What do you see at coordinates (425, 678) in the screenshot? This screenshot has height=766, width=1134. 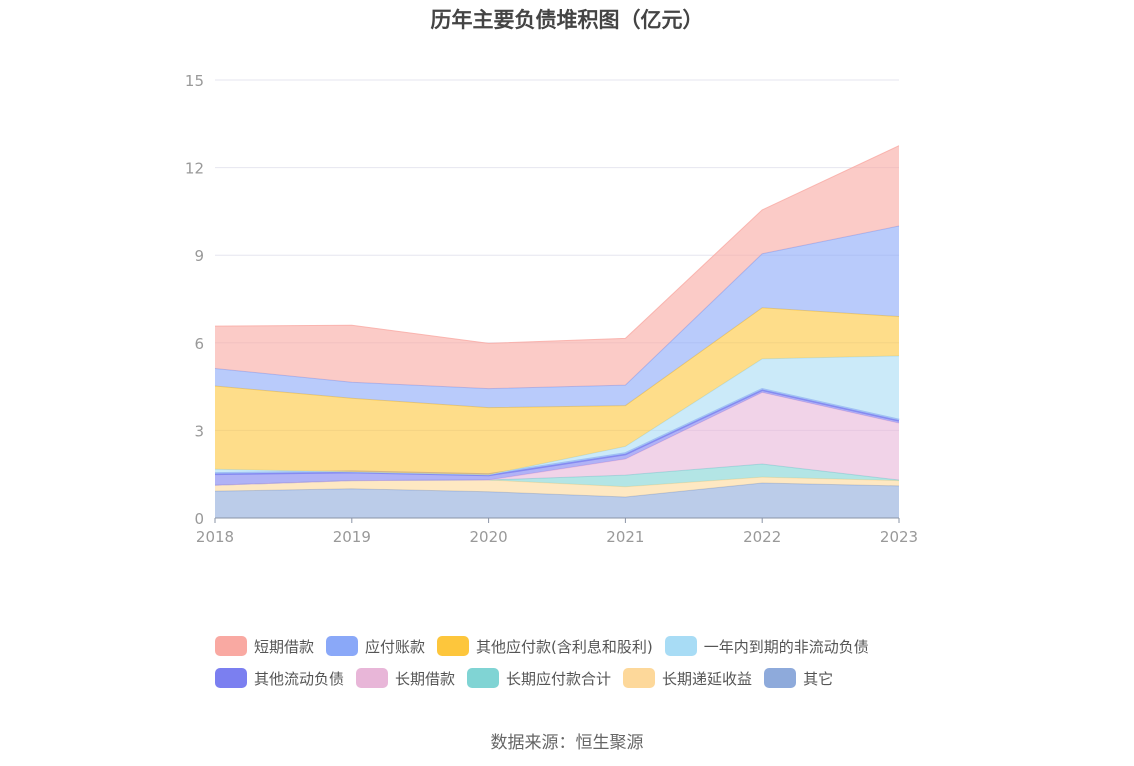 I see `legend-label: 长期借款` at bounding box center [425, 678].